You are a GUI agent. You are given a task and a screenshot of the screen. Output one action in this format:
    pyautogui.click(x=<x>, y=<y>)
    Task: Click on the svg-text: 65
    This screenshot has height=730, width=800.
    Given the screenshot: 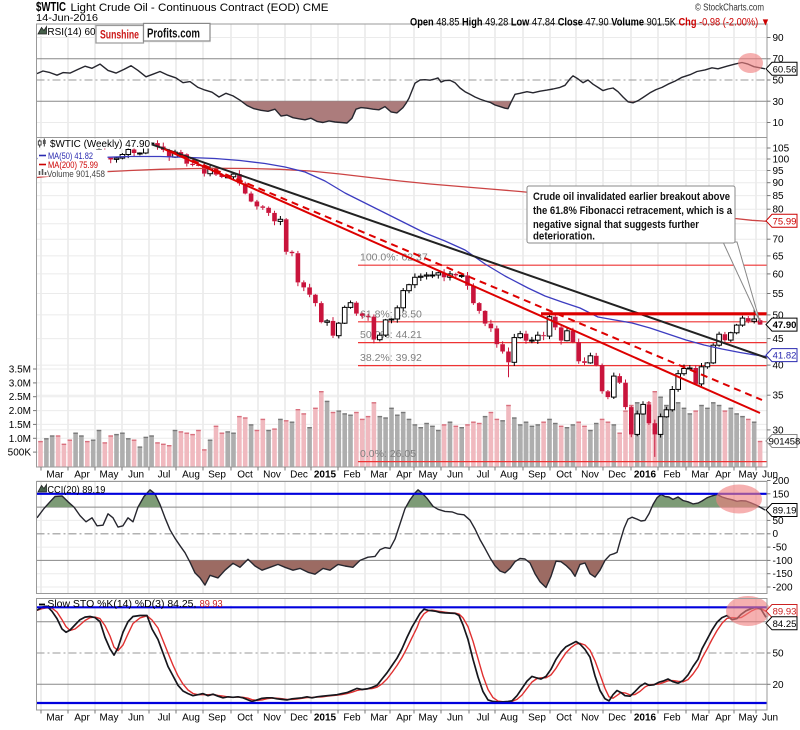 What is the action you would take?
    pyautogui.click(x=779, y=256)
    